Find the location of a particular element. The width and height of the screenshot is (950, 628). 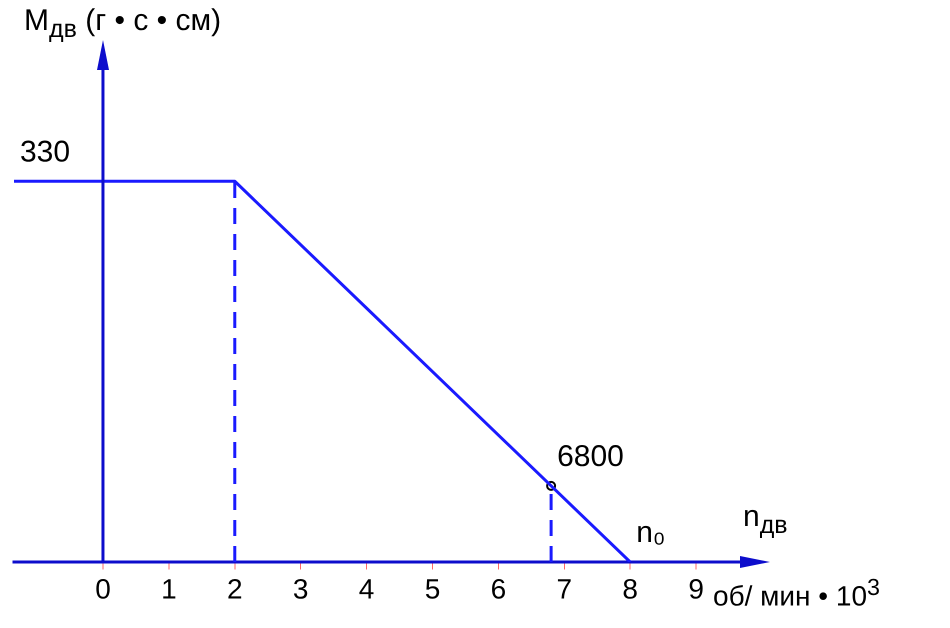

text: об/ мин • 10$^{3}$ is located at coordinates (796, 593).